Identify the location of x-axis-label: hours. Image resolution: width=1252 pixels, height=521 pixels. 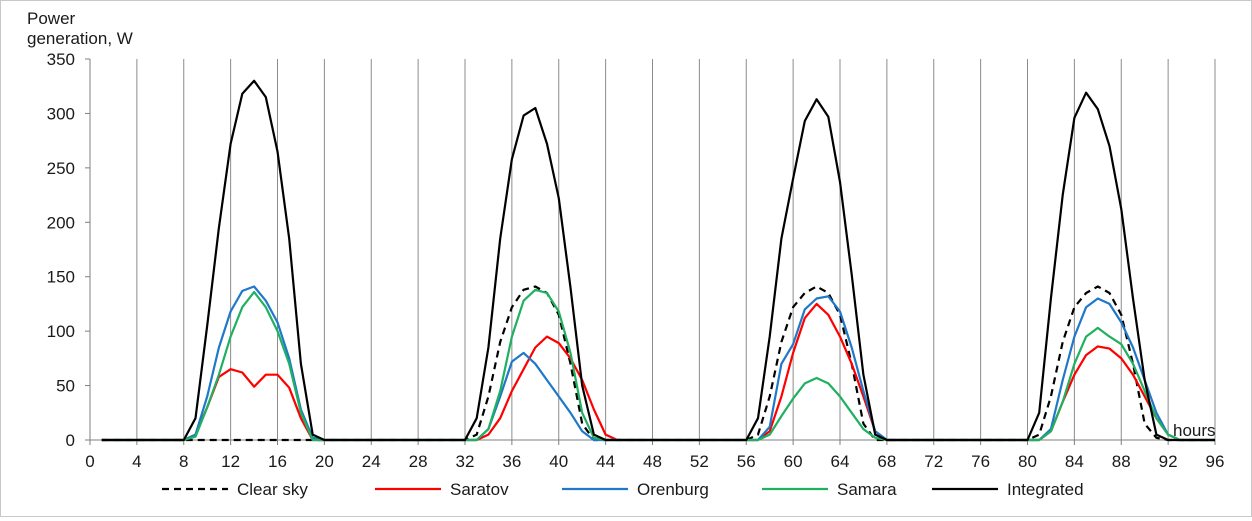
(1194, 430).